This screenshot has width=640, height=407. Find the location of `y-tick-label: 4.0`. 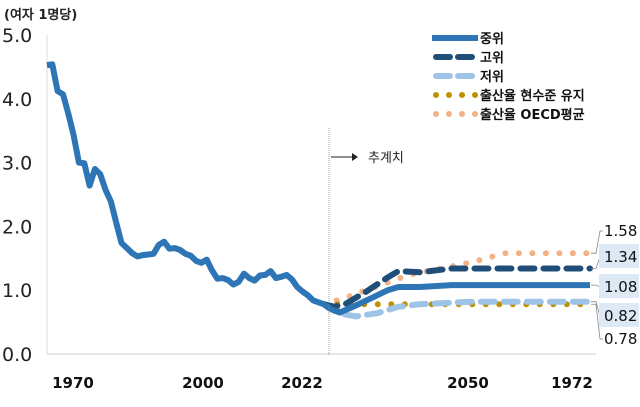

y-tick-label: 4.0 is located at coordinates (17, 100).